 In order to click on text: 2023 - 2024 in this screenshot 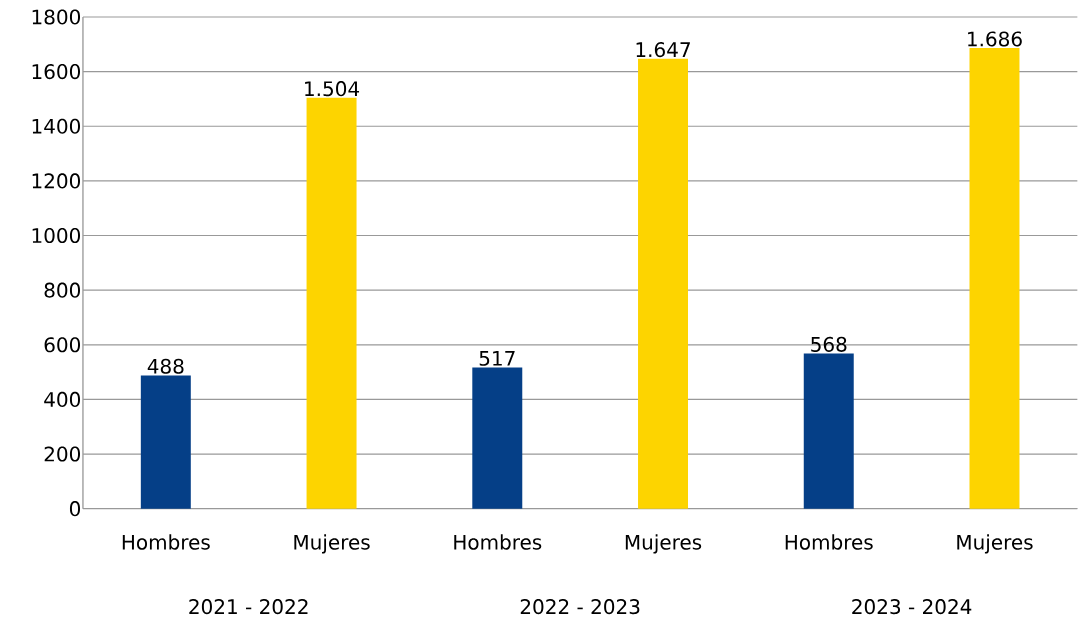, I will do `click(912, 607)`.